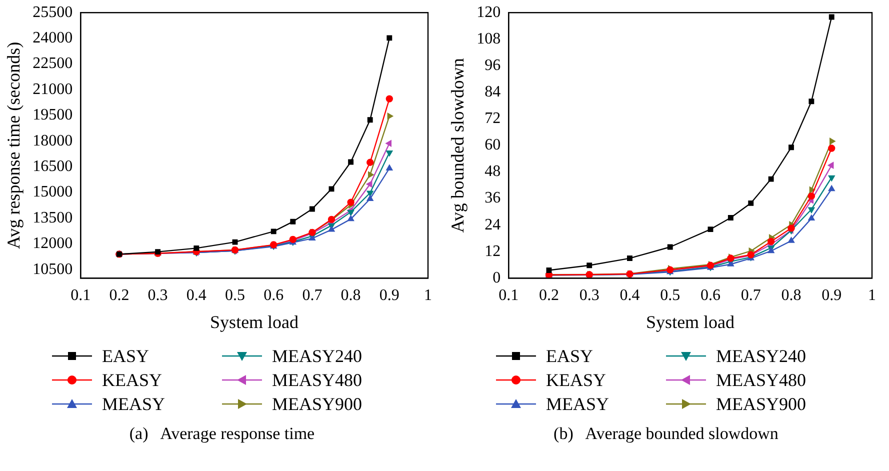 Image resolution: width=889 pixels, height=471 pixels. I want to click on y-tick-label: 0, so click(496, 277).